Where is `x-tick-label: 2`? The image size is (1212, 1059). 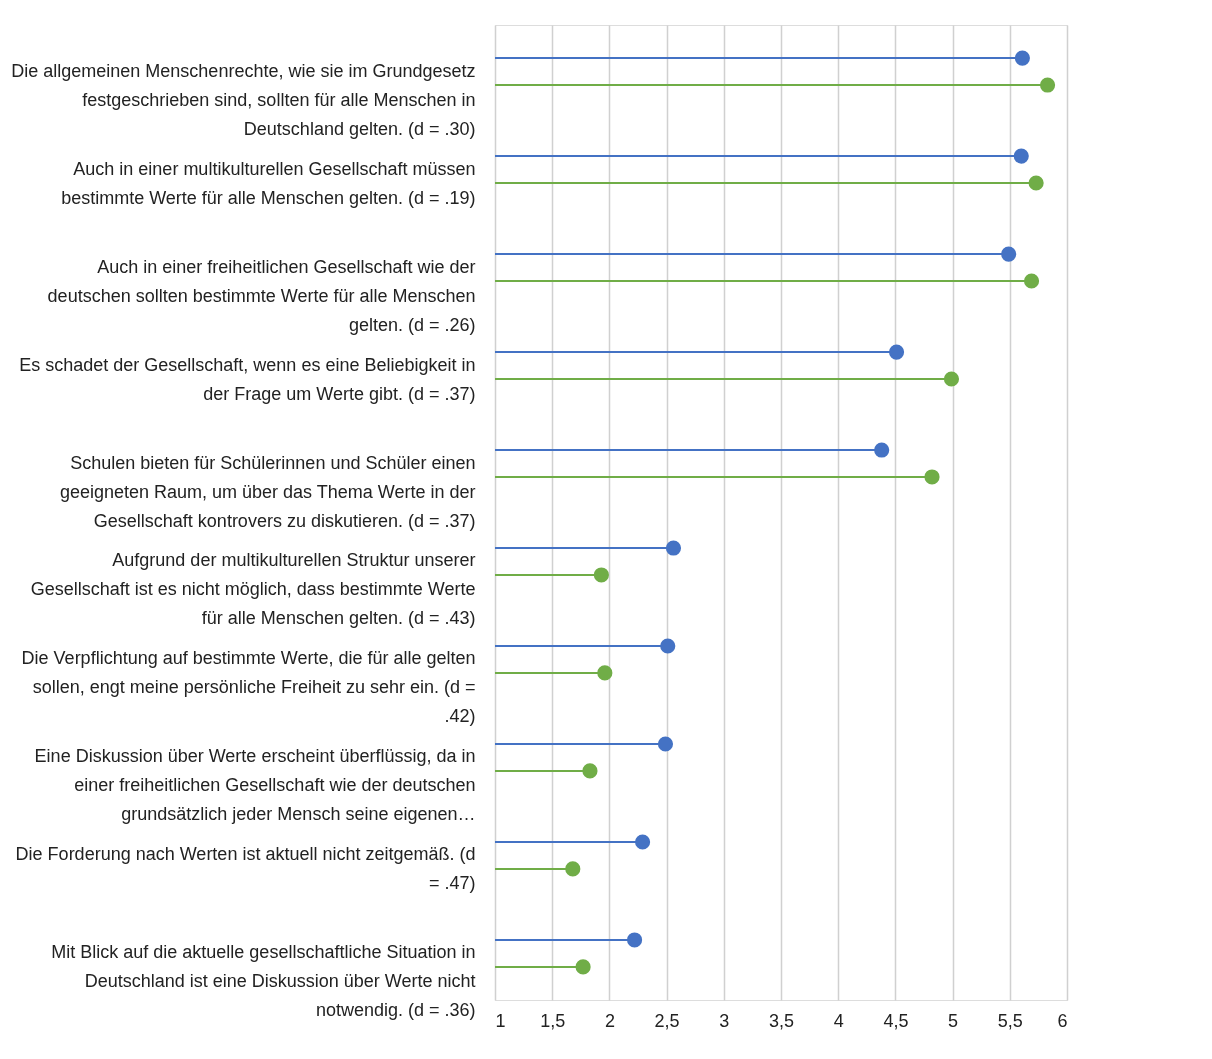 x-tick-label: 2 is located at coordinates (609, 1020).